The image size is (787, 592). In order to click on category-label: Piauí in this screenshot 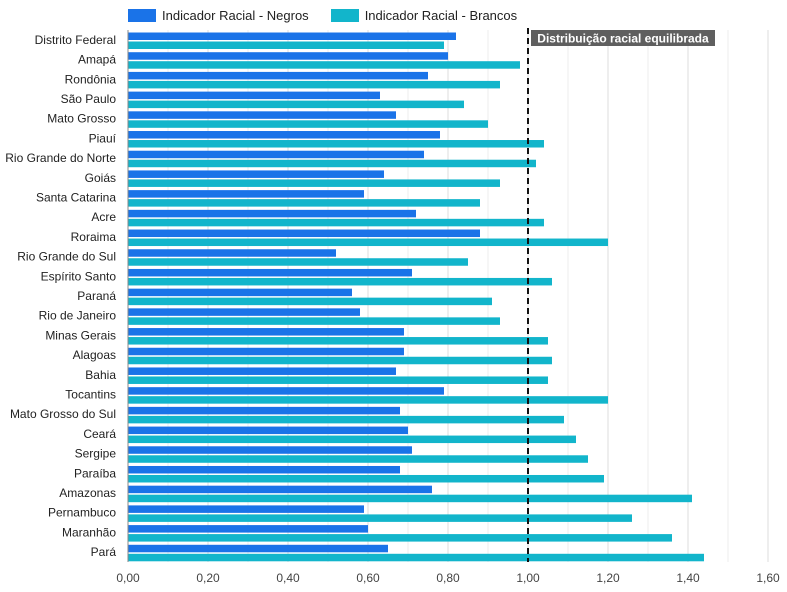, I will do `click(103, 138)`.